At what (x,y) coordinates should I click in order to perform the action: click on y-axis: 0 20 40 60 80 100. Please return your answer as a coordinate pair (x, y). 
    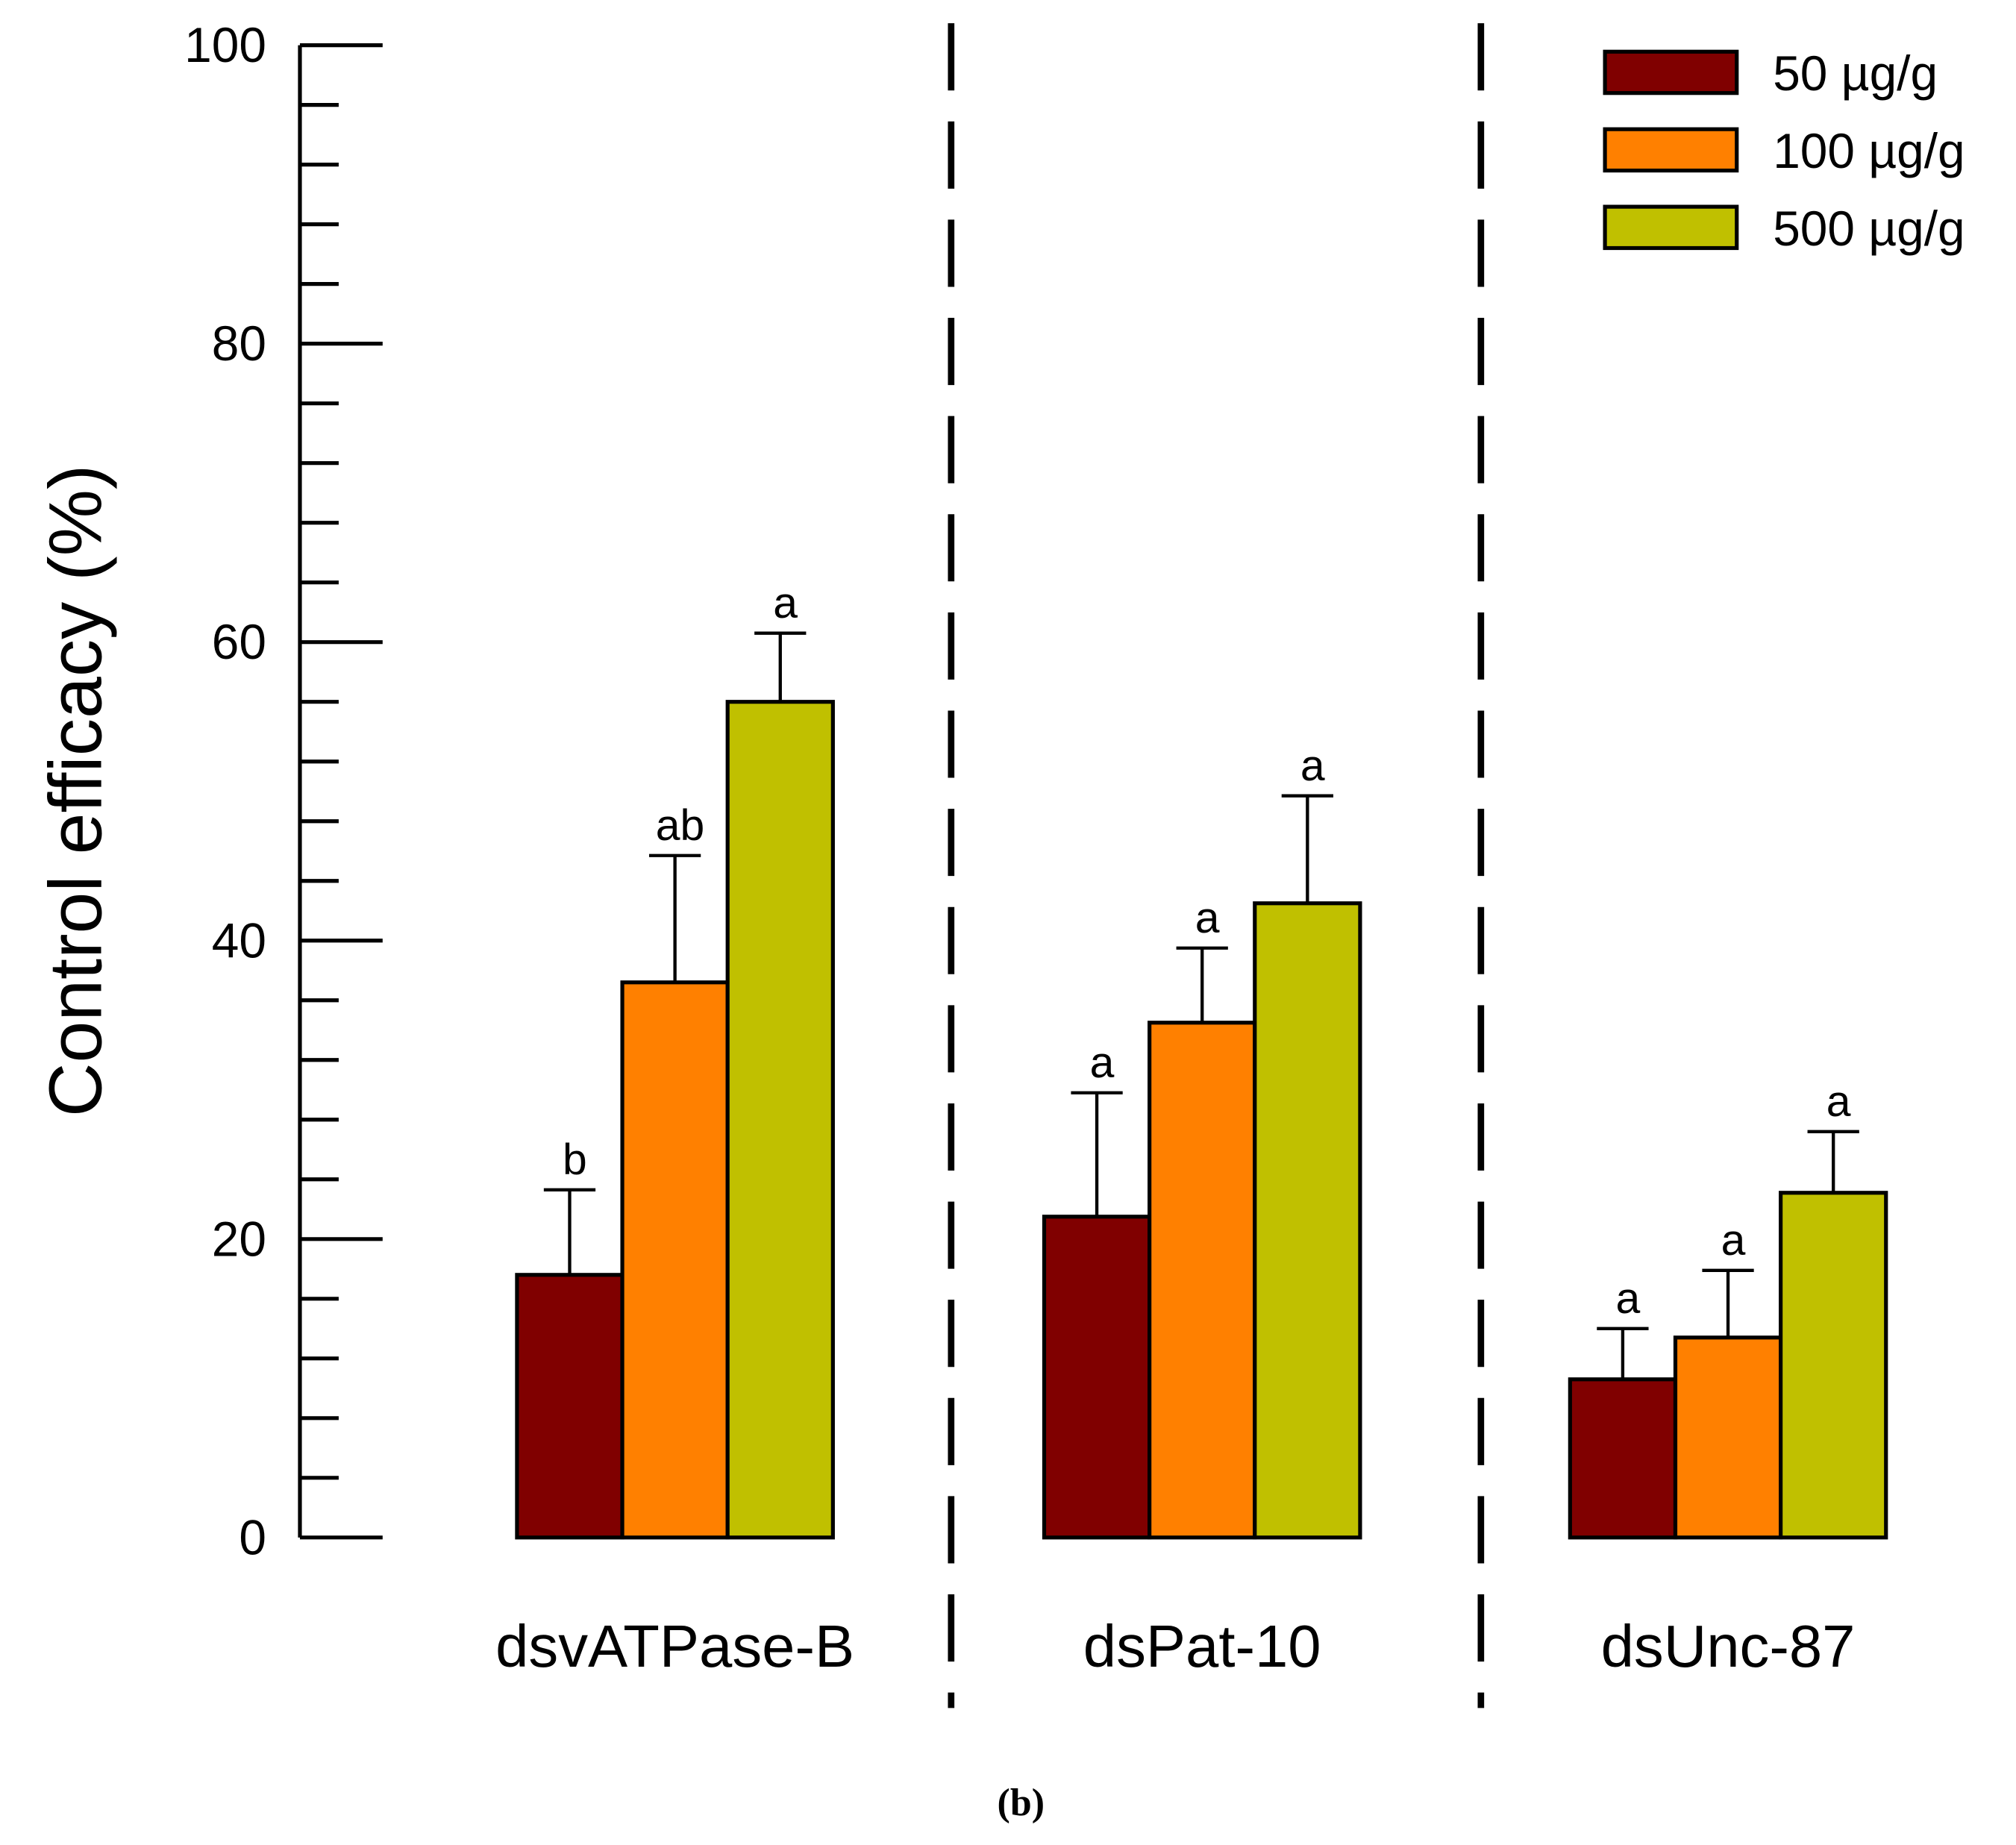
    Looking at the image, I should click on (283, 790).